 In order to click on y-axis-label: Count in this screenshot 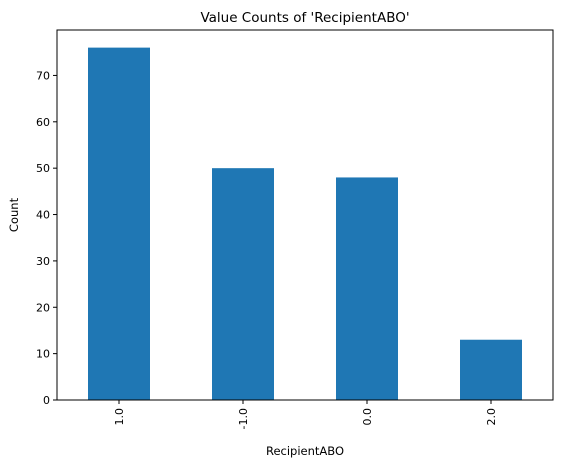, I will do `click(14, 214)`.